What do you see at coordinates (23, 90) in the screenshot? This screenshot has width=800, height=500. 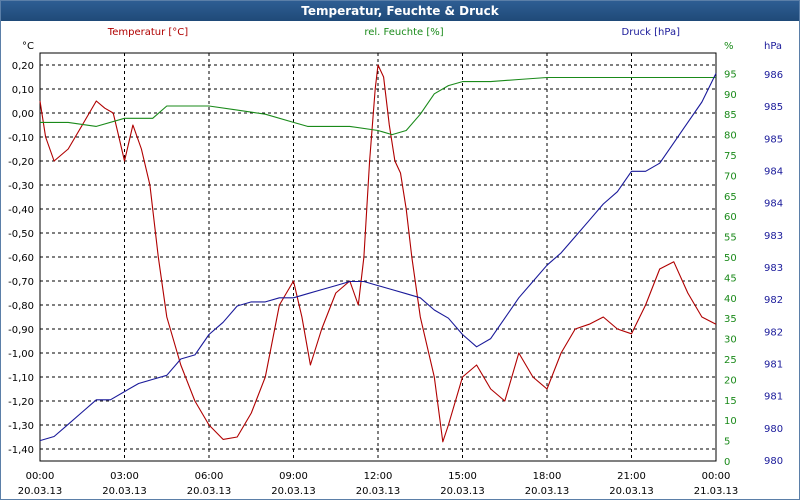 I see `left-tick-label: 0,10` at bounding box center [23, 90].